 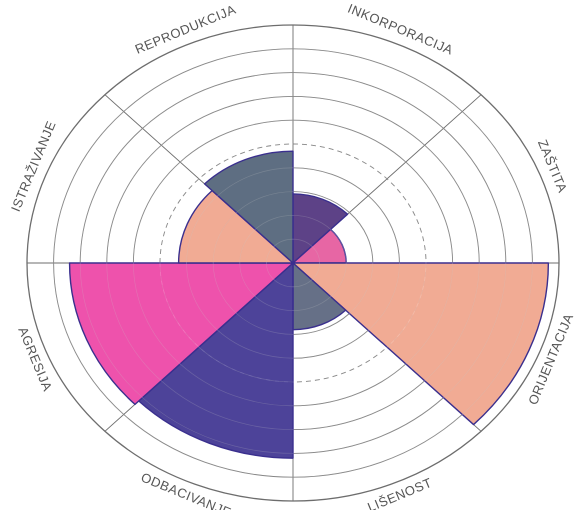 I want to click on sector-istraživanje, so click(x=235, y=226).